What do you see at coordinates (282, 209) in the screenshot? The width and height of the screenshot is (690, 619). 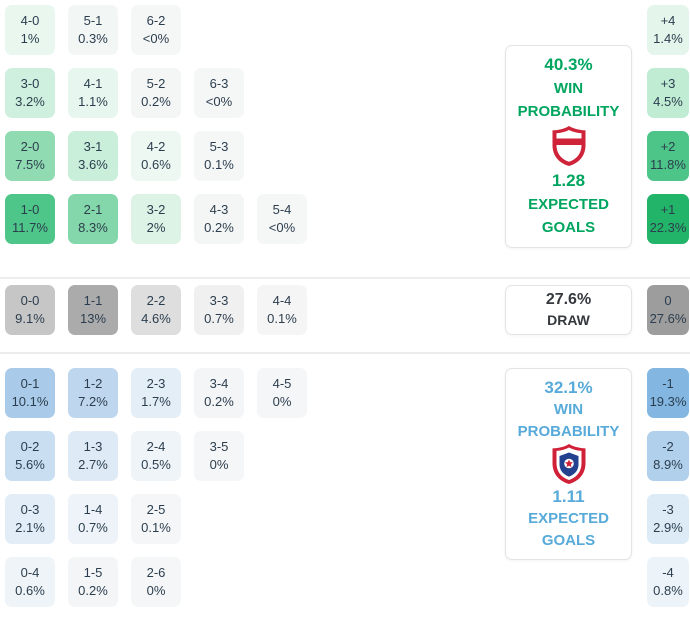 I see `scoreline: 5-4` at bounding box center [282, 209].